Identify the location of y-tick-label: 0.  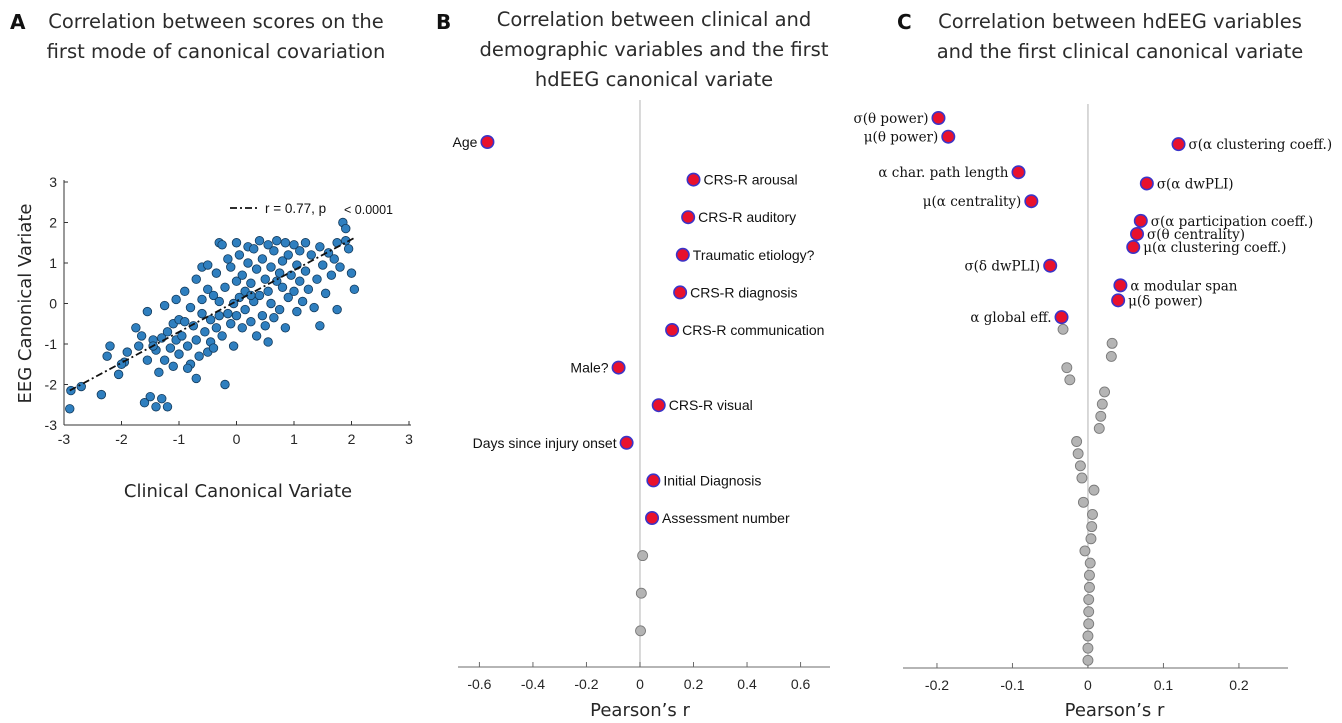
(53, 304).